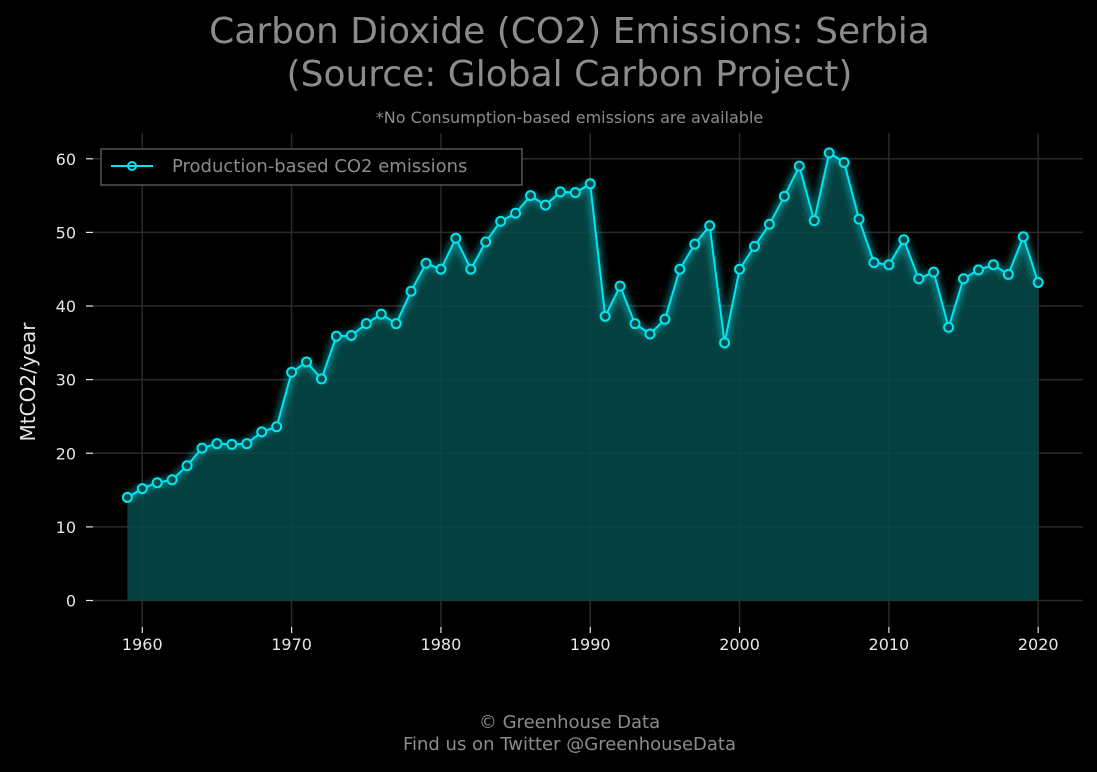 The image size is (1097, 772). Describe the element at coordinates (247, 444) in the screenshot. I see `data-point-1967` at that location.